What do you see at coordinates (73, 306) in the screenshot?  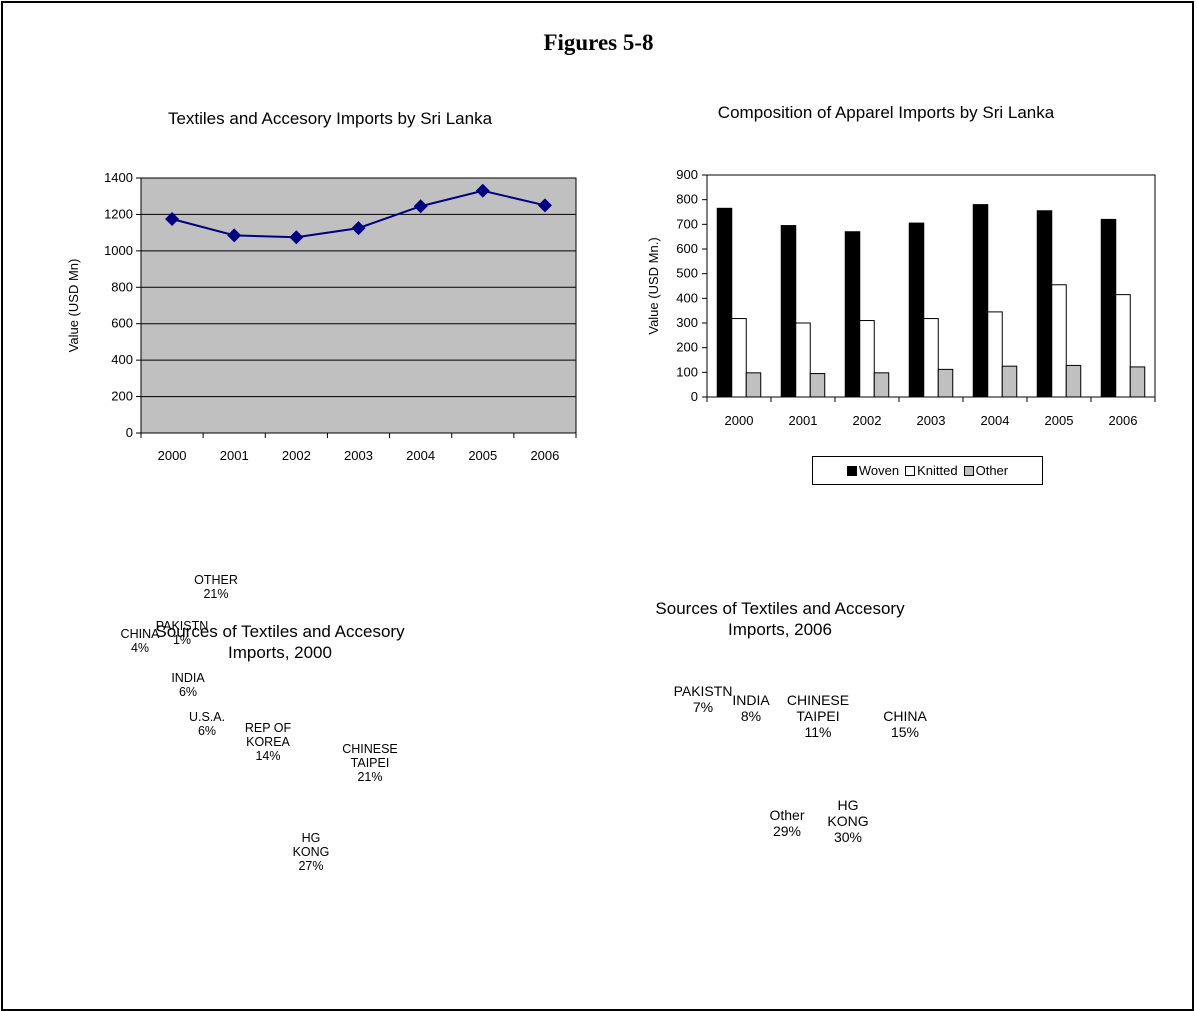 I see `line-y-axis-label: Value (USD Mn)` at bounding box center [73, 306].